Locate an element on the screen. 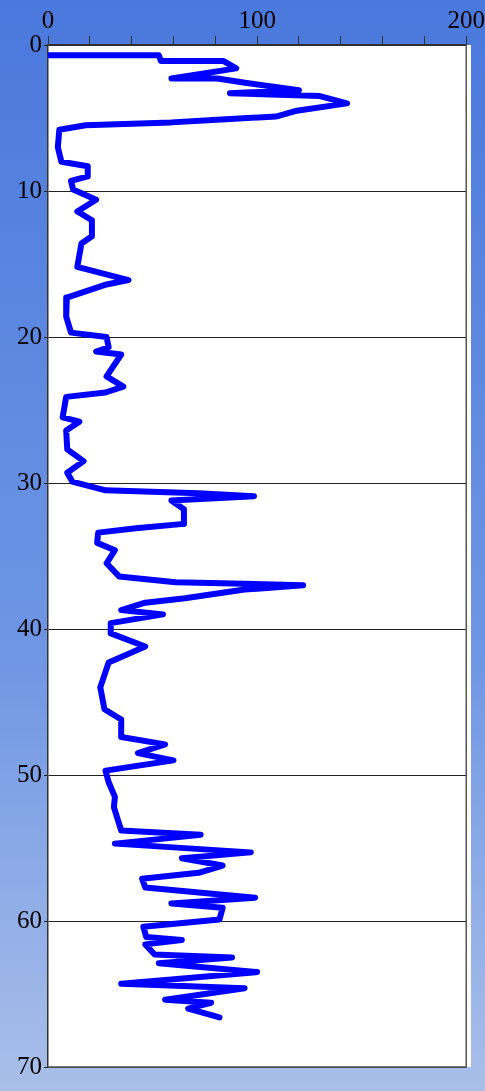 The image size is (485, 1091). y-tick-label: 30 is located at coordinates (29, 481).